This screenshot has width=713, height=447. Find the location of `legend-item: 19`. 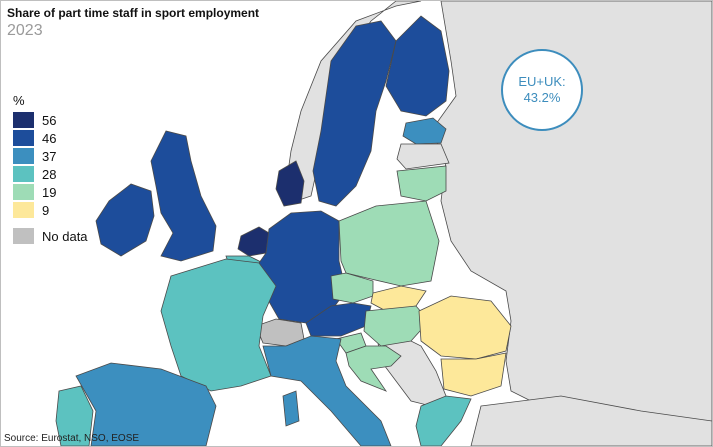

legend-item: 19 is located at coordinates (50, 192).